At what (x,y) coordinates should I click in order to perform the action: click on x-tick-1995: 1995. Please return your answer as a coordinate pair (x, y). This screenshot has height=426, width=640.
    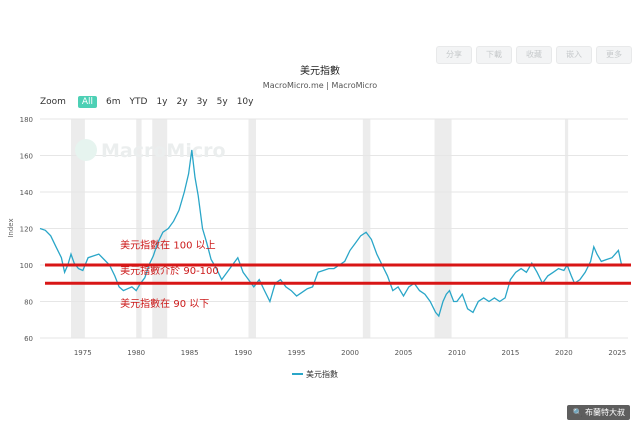
    Looking at the image, I should click on (297, 353).